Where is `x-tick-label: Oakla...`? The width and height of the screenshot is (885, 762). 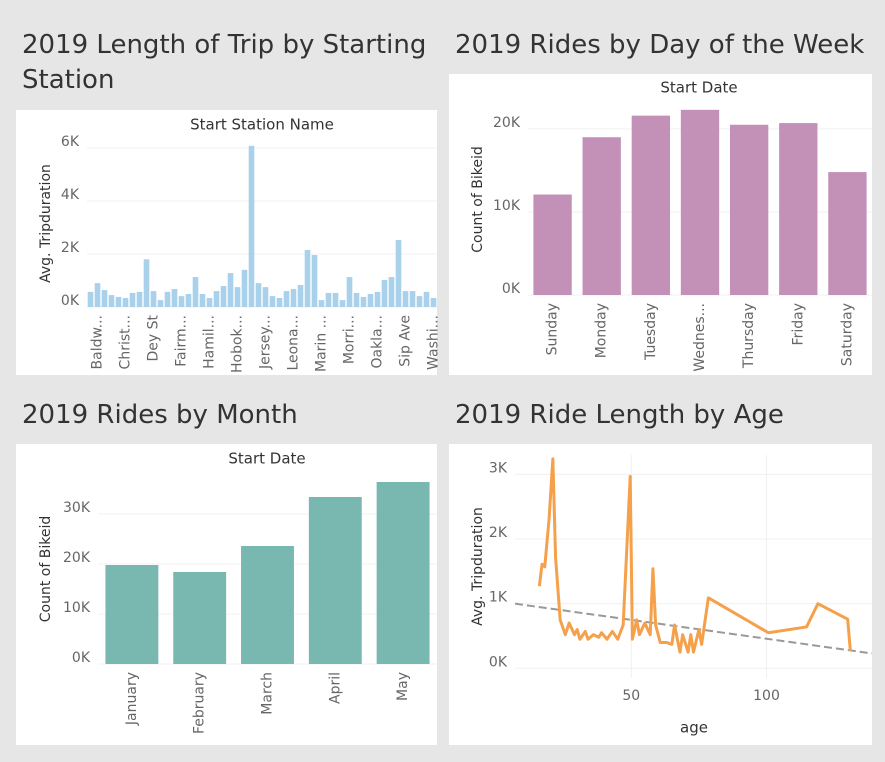 x-tick-label: Oakla... is located at coordinates (378, 342).